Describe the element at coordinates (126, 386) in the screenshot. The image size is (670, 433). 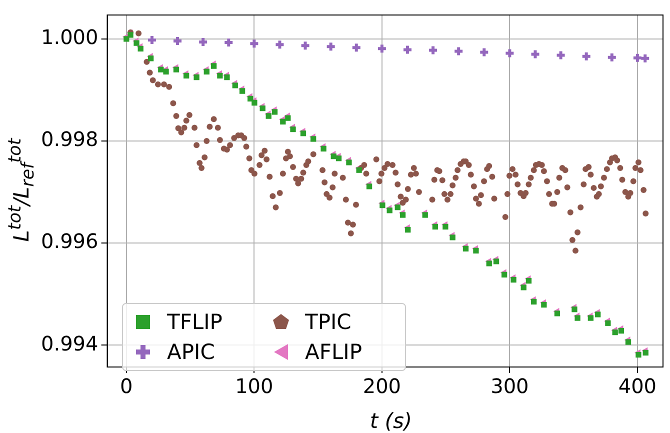
I see `x-tick-label: 0` at that location.